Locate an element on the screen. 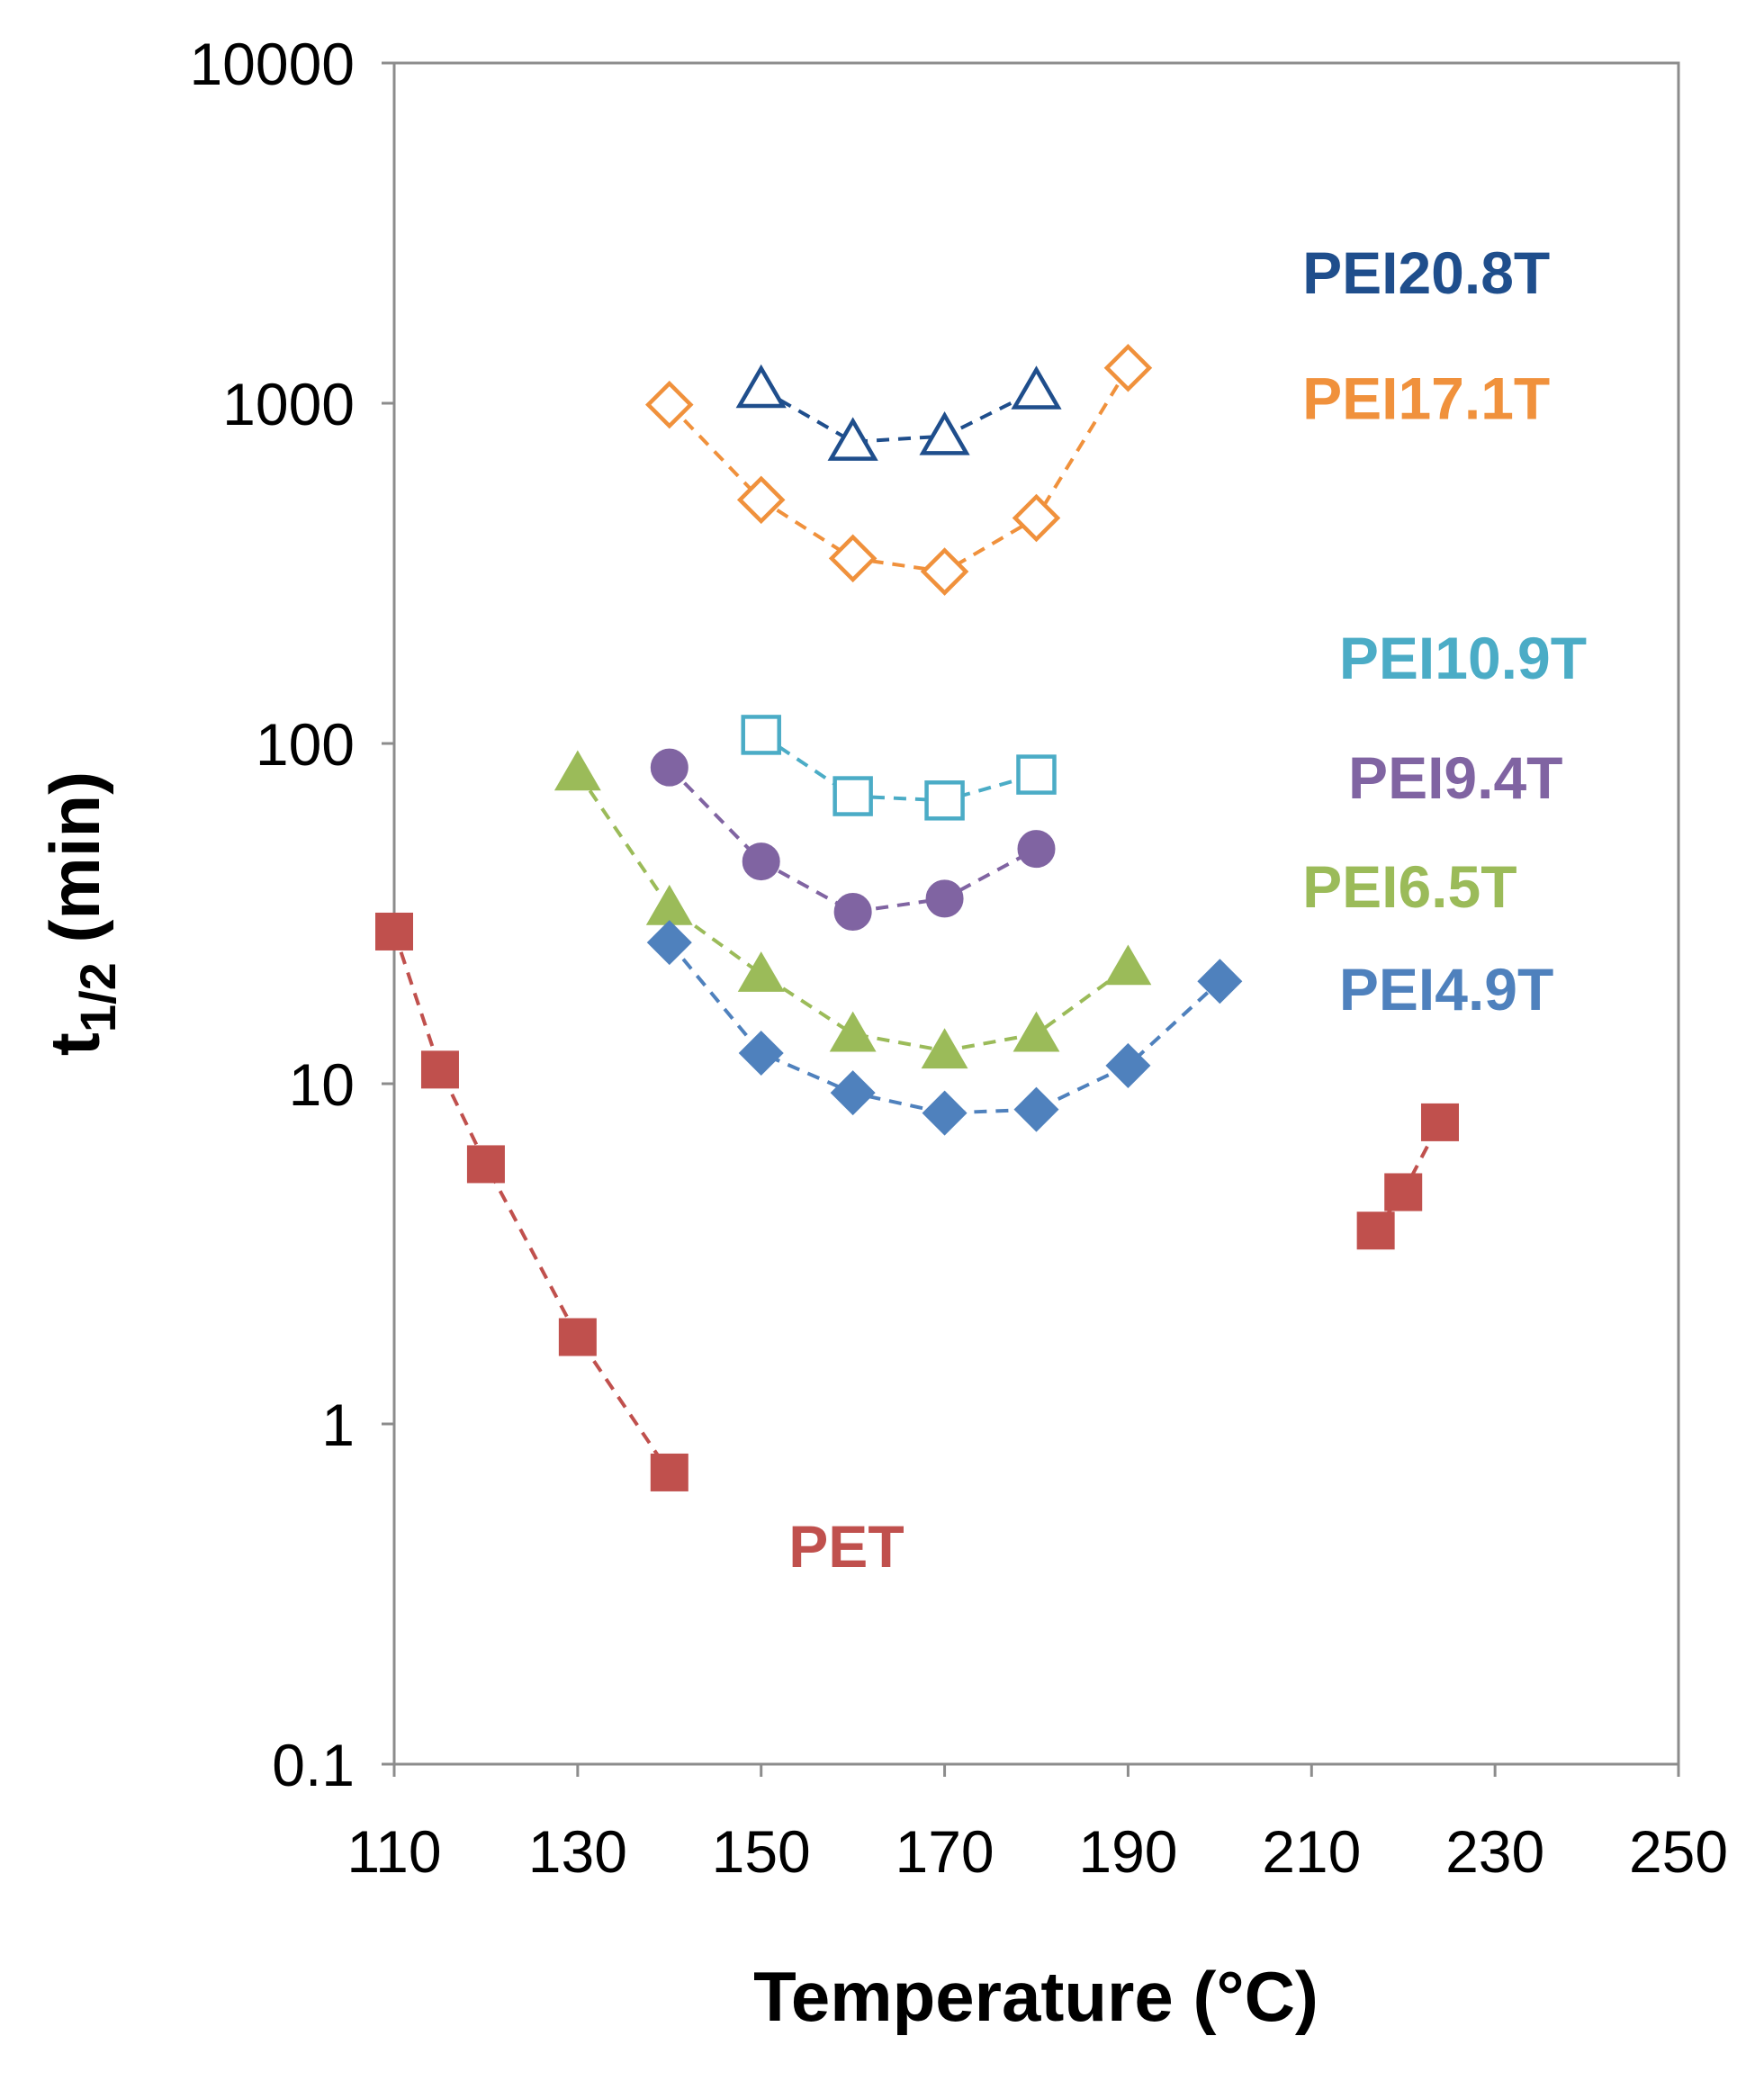 The height and width of the screenshot is (2090, 1764). series-label-pei9-4t: PEI9.4T is located at coordinates (1455, 777).